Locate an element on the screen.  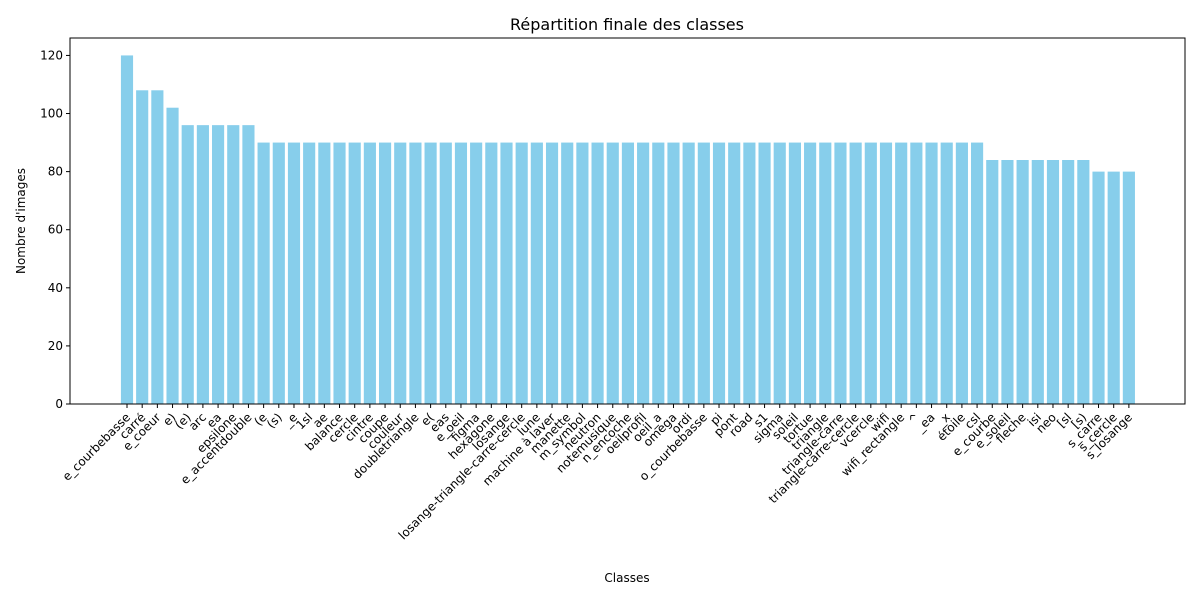
y-axis: 0 20 40 60 80 100 120 is located at coordinates (55, 229).